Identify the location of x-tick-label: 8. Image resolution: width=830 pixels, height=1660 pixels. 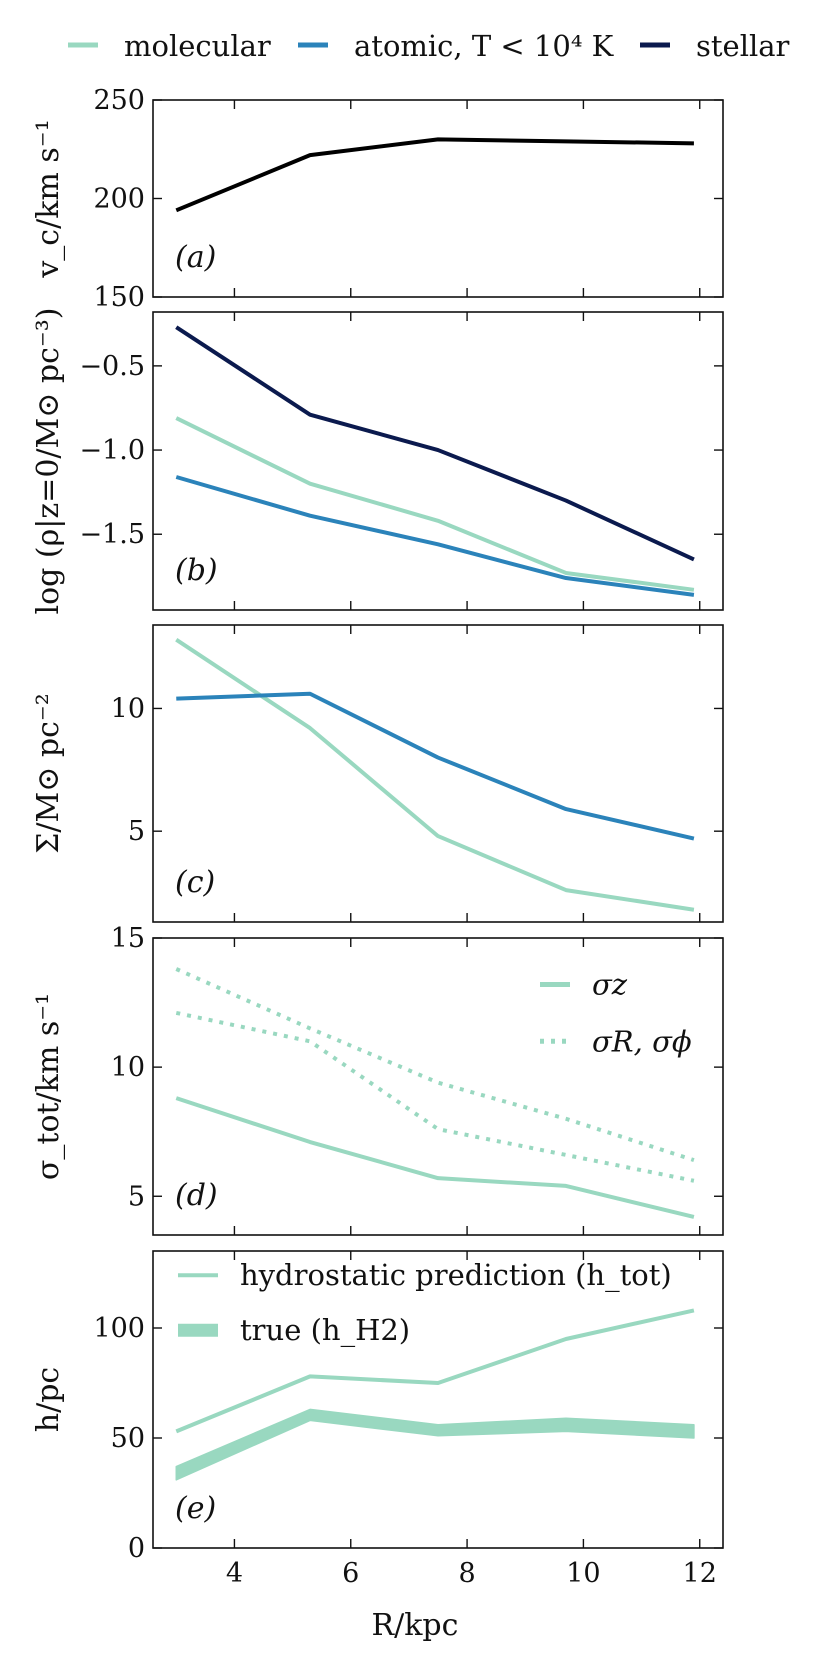
(466, 1573).